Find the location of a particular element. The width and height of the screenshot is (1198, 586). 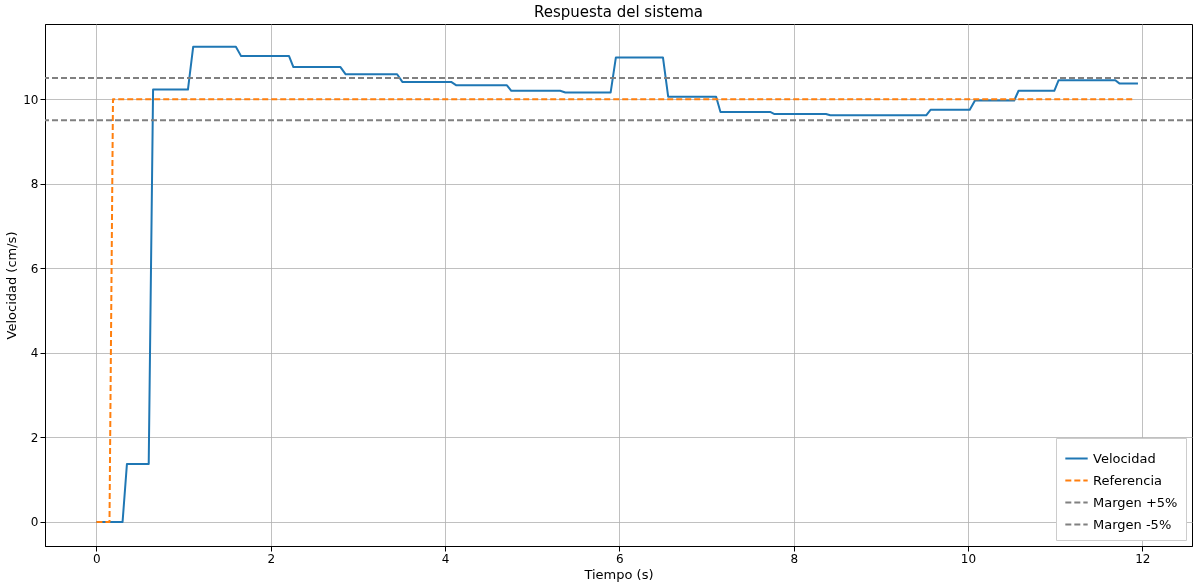

legend-label: Referencia is located at coordinates (1128, 480).